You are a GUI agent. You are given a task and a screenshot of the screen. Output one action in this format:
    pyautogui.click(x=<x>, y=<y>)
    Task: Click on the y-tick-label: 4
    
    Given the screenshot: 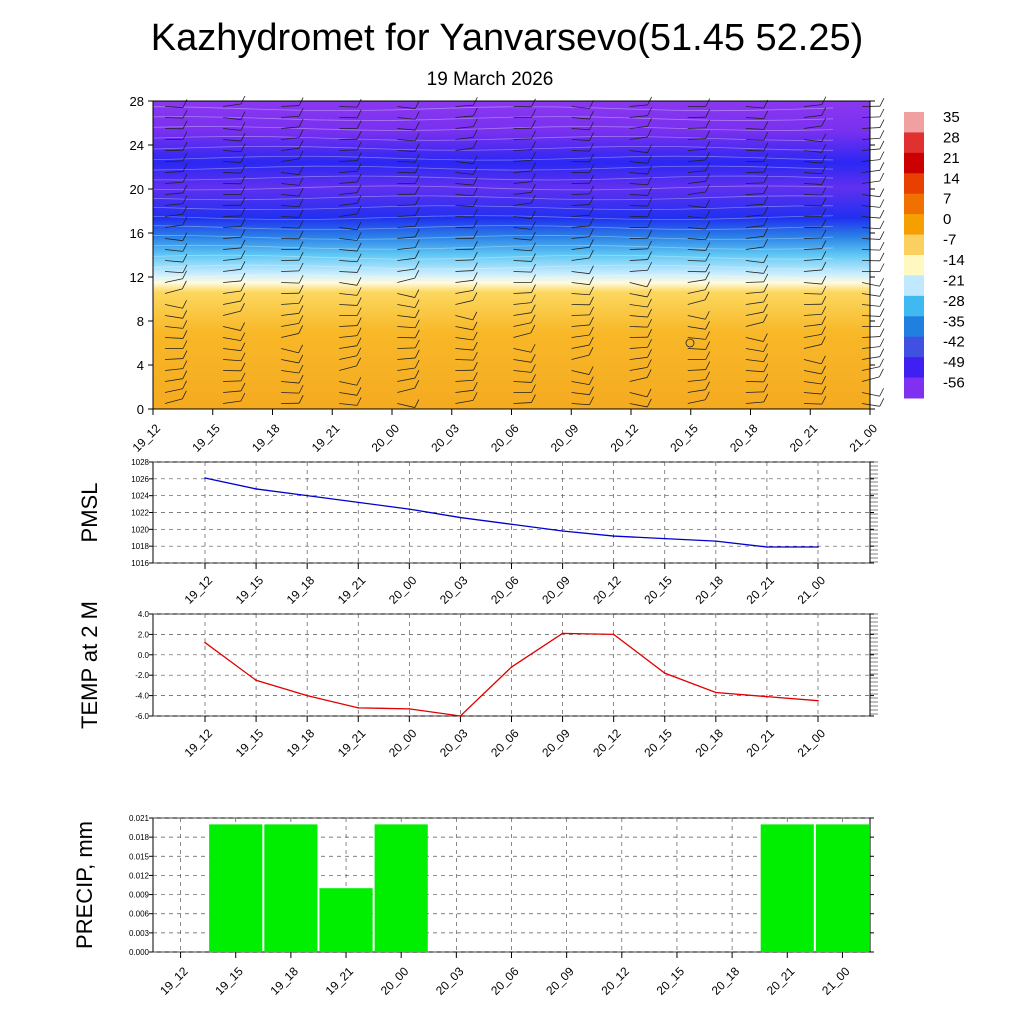 What is the action you would take?
    pyautogui.click(x=140, y=365)
    